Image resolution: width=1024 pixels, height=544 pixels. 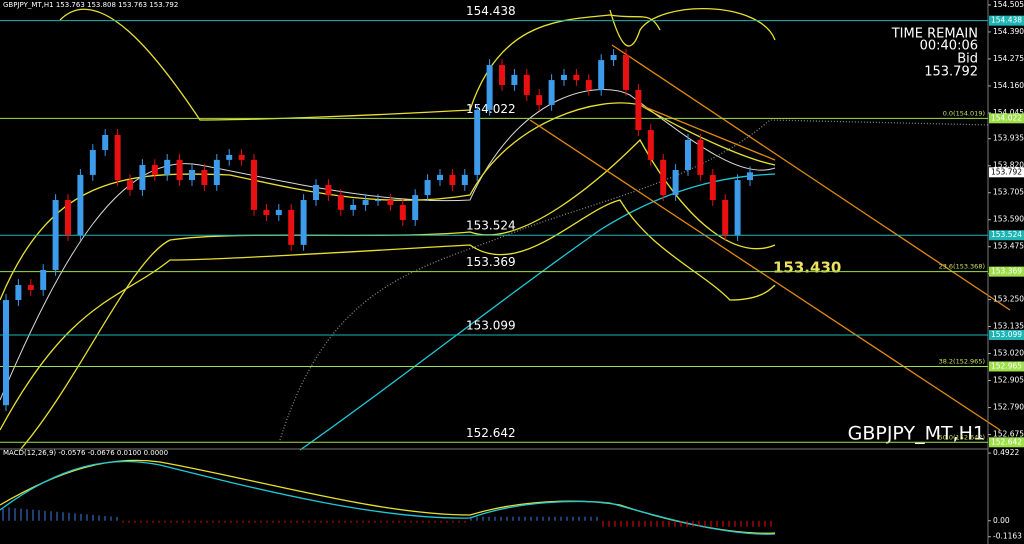 I want to click on time-remaining: 00:40:06, so click(x=949, y=46).